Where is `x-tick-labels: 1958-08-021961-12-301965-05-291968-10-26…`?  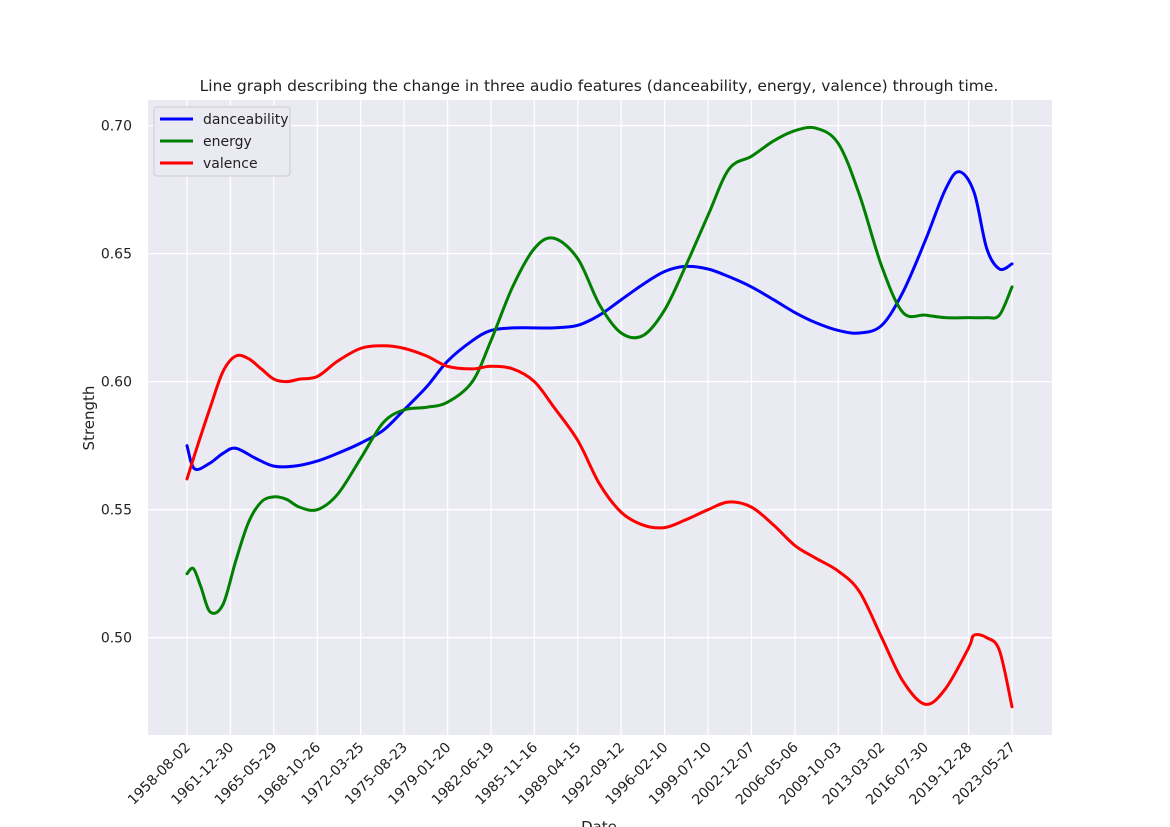 x-tick-labels: 1958-08-021961-12-301965-05-291968-10-26… is located at coordinates (572, 773).